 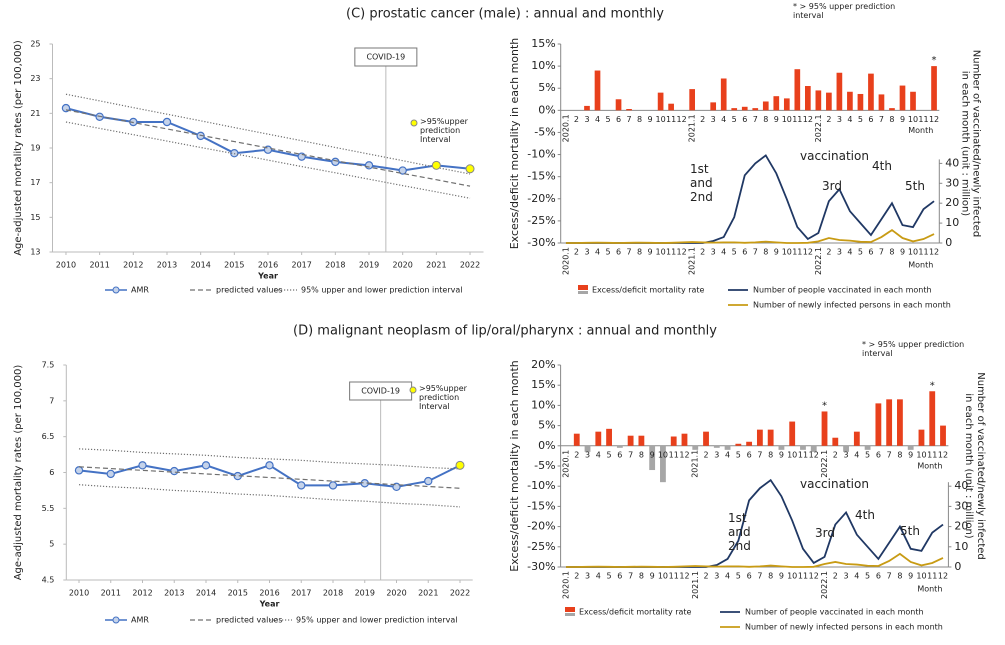 I want to click on annotation-box: 1st and 2nd, so click(x=739, y=532).